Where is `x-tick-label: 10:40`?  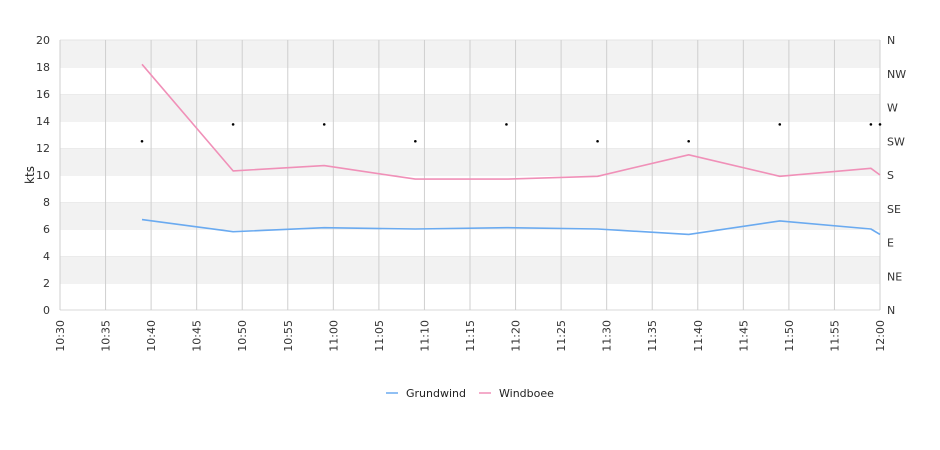 x-tick-label: 10:40 is located at coordinates (151, 336).